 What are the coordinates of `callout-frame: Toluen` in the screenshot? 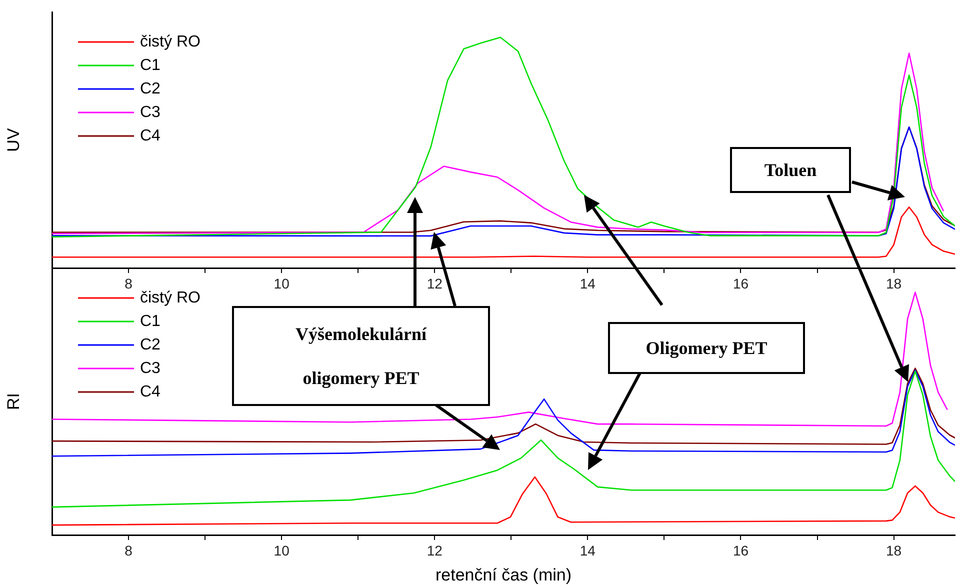 It's located at (790, 170).